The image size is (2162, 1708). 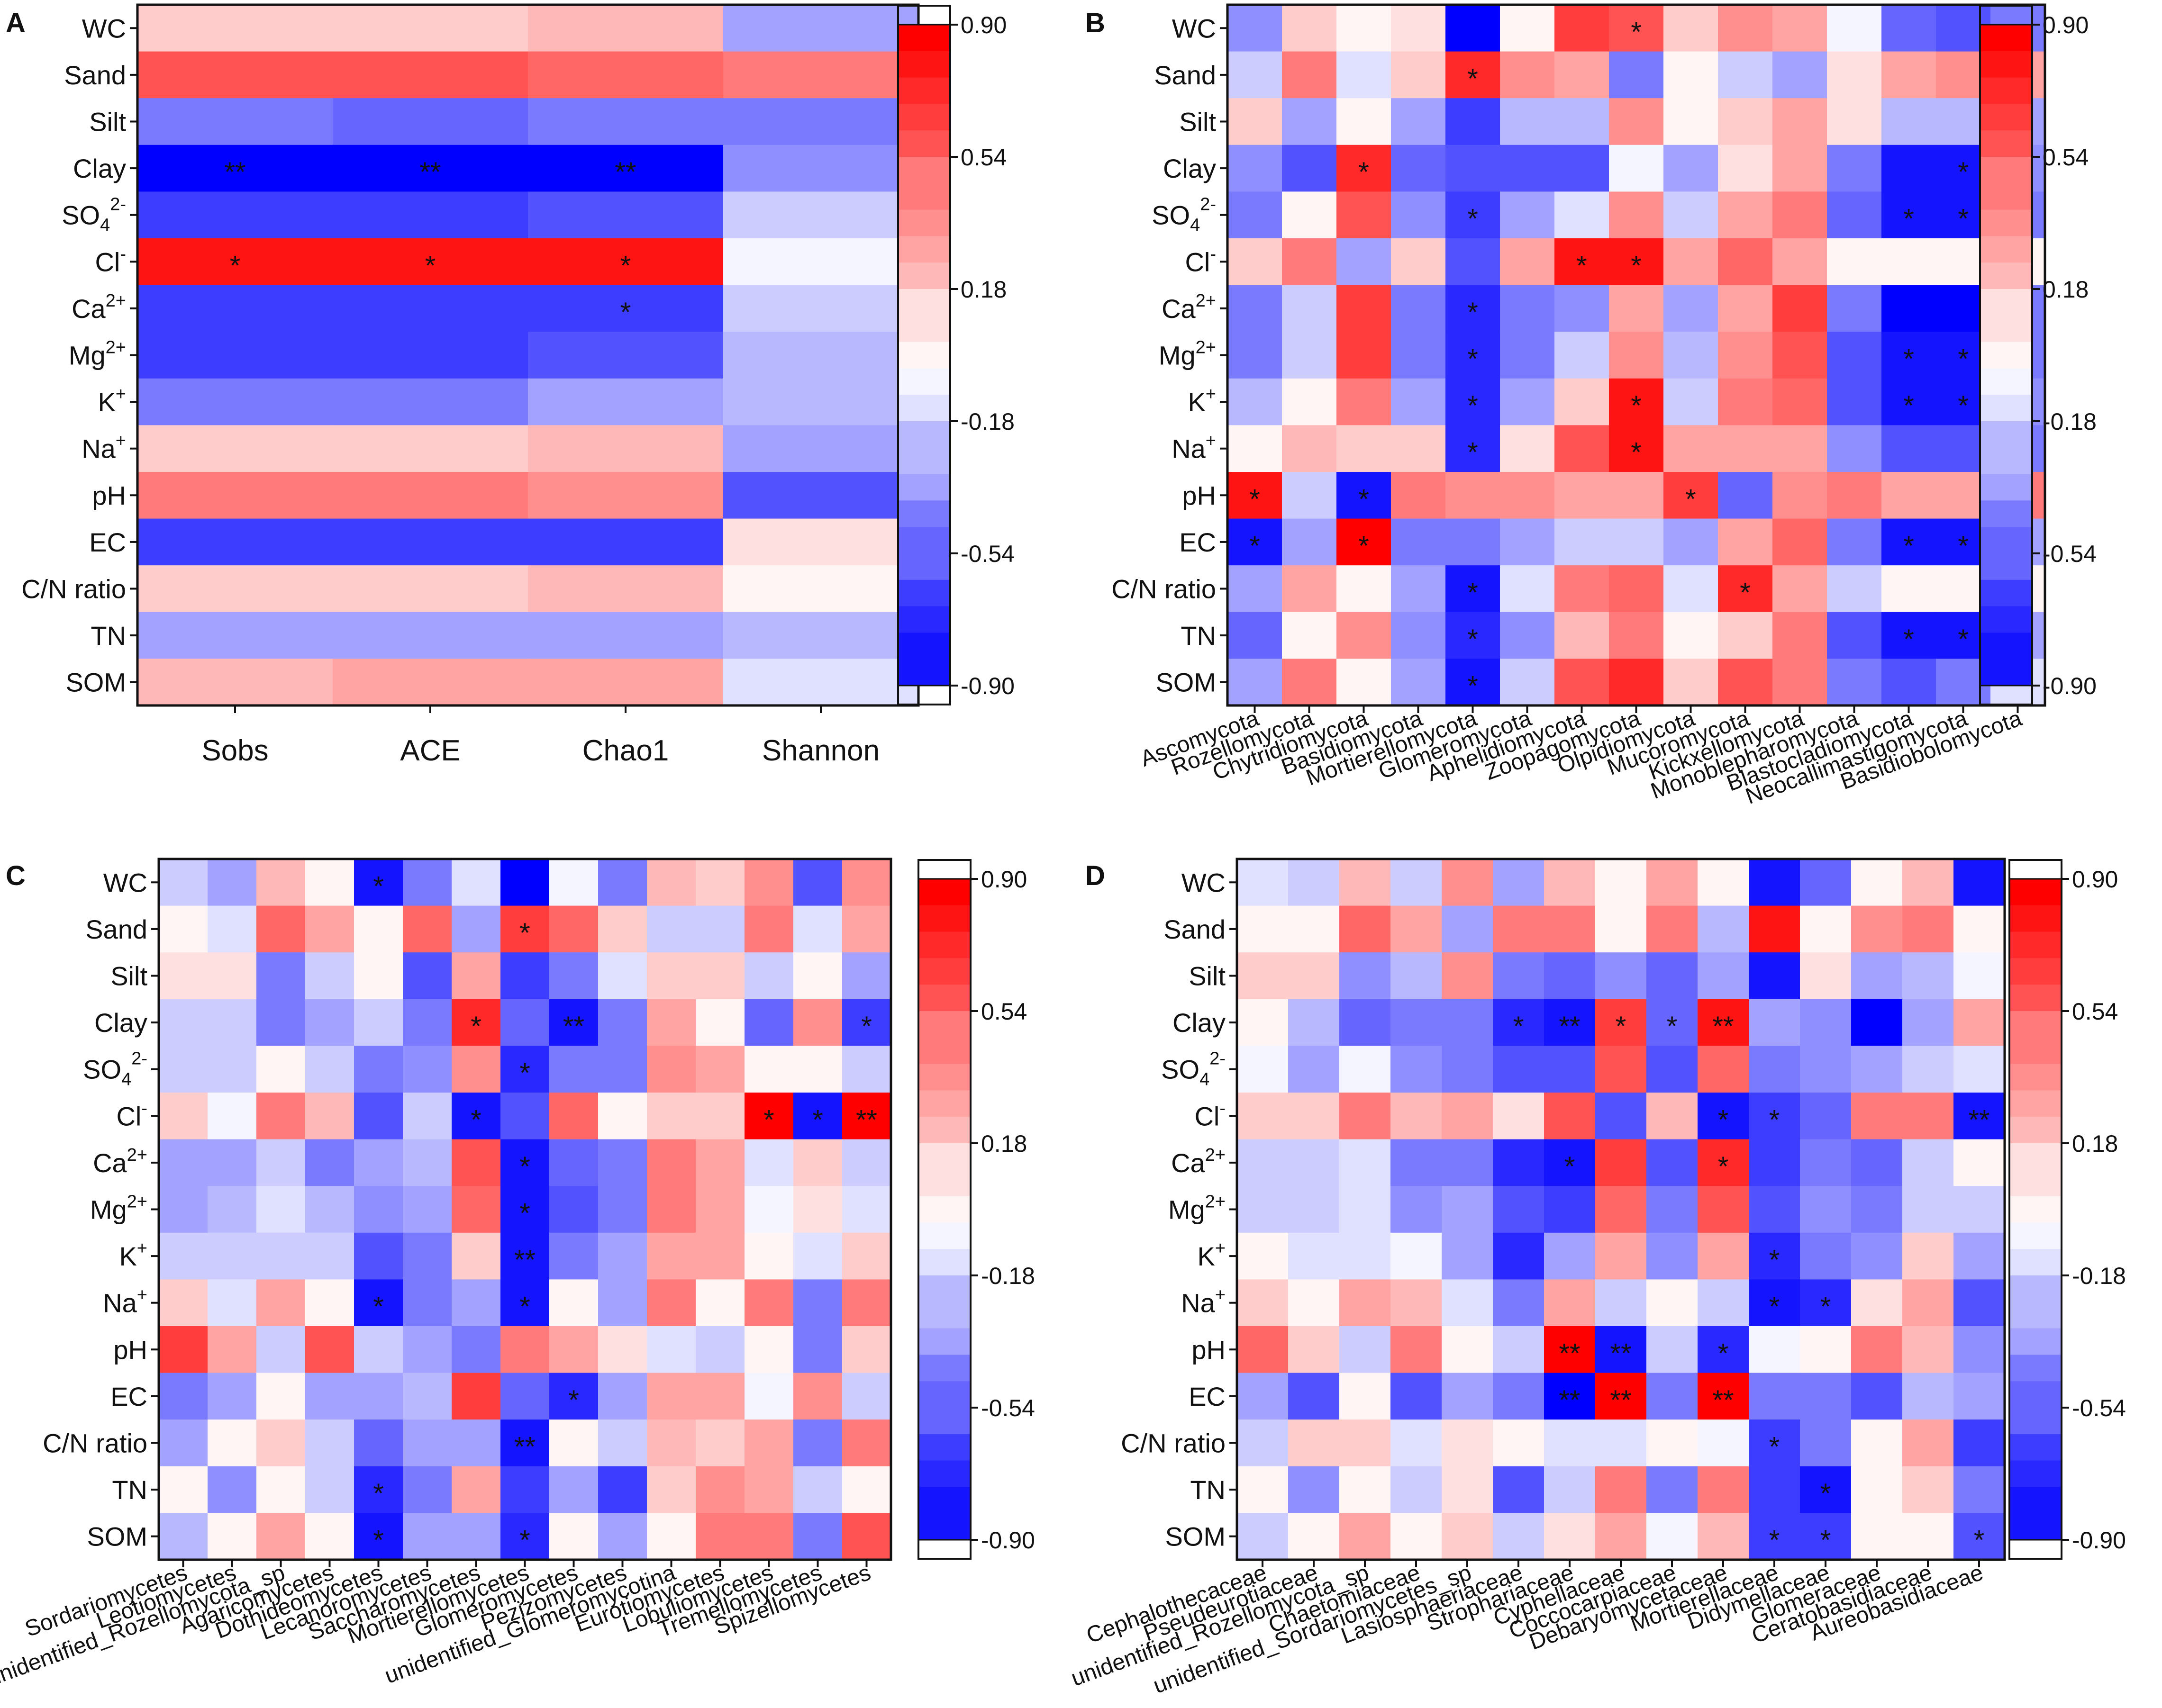 What do you see at coordinates (107, 122) in the screenshot?
I see `row-label: Silt` at bounding box center [107, 122].